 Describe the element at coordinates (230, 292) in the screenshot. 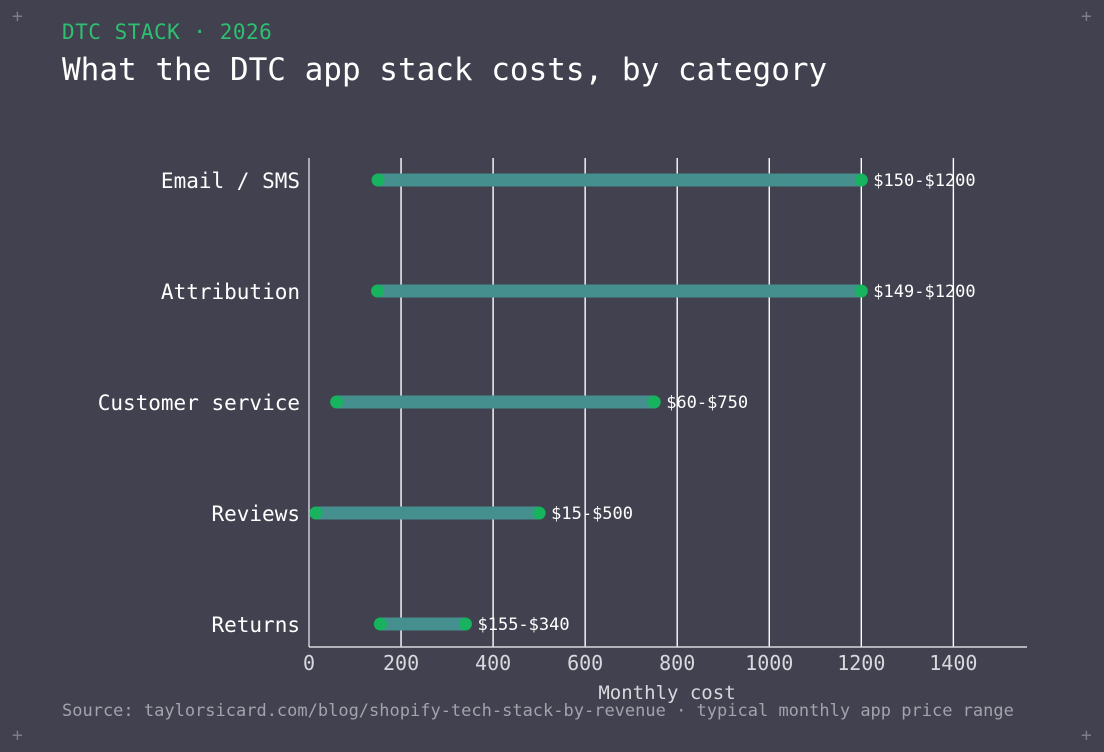

I see `category-label: Attribution` at that location.